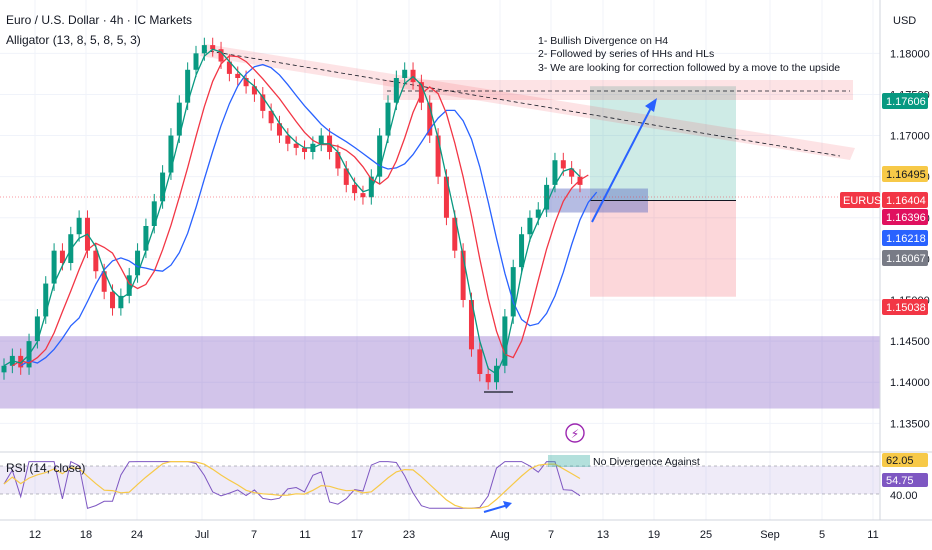 Image resolution: width=932 pixels, height=550 pixels. Describe the element at coordinates (910, 383) in the screenshot. I see `y-tick-label-8: 1.14000` at that location.